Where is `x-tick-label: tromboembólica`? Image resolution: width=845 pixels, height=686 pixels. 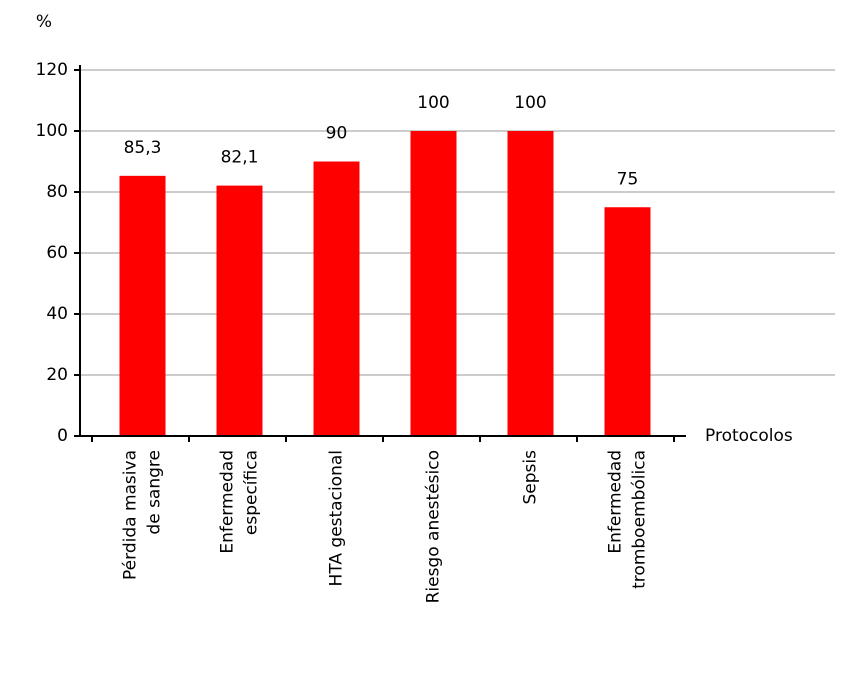 x-tick-label: tromboembólica is located at coordinates (640, 519).